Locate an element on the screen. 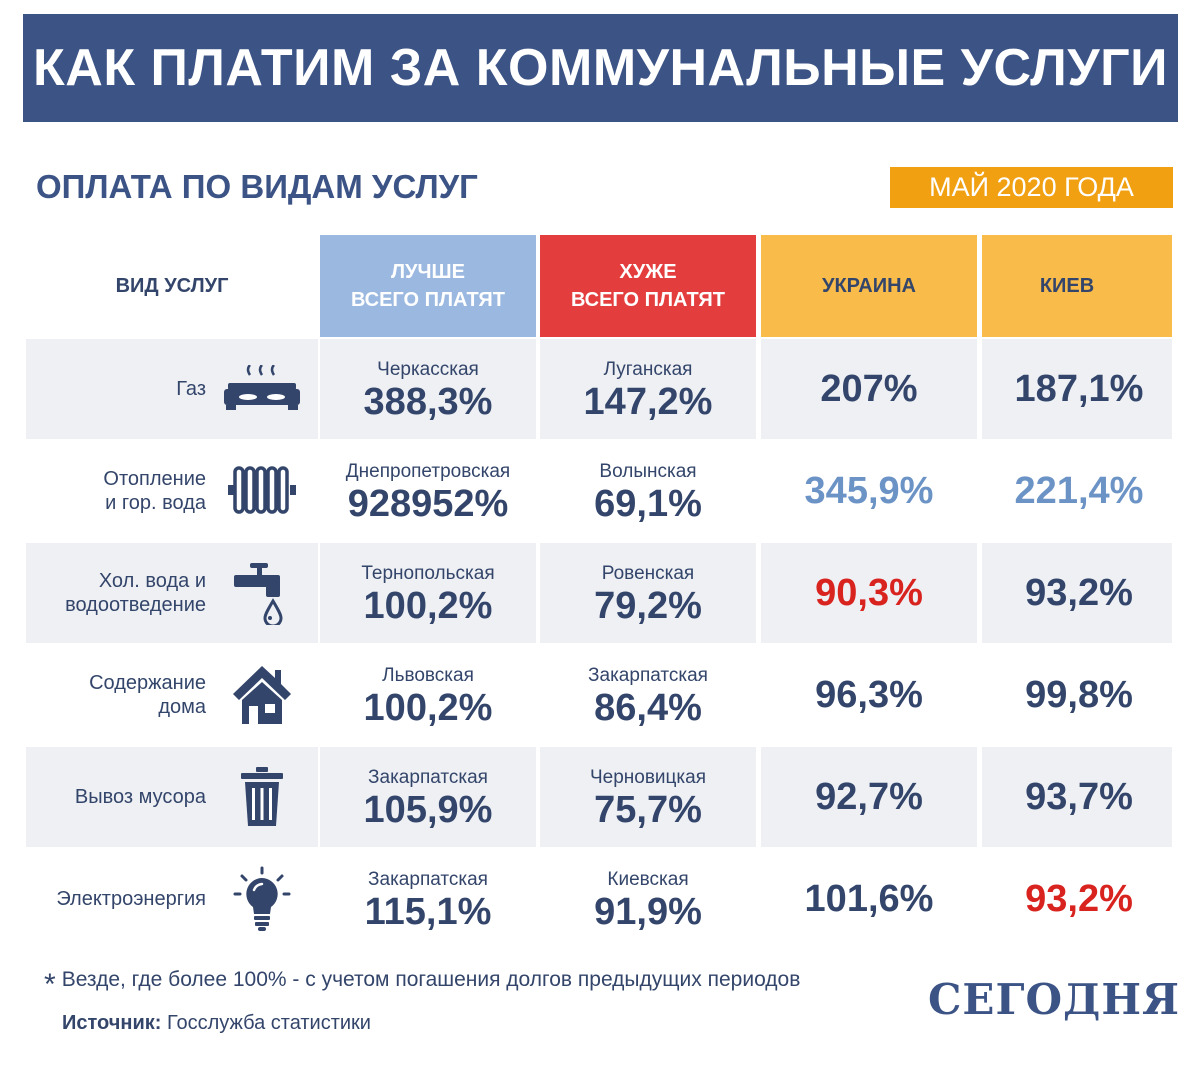 Image resolution: width=1200 pixels, height=1072 pixels. header-best: ЛУЧШЕ ВСЕГО ПЛАТЯТ is located at coordinates (428, 286).